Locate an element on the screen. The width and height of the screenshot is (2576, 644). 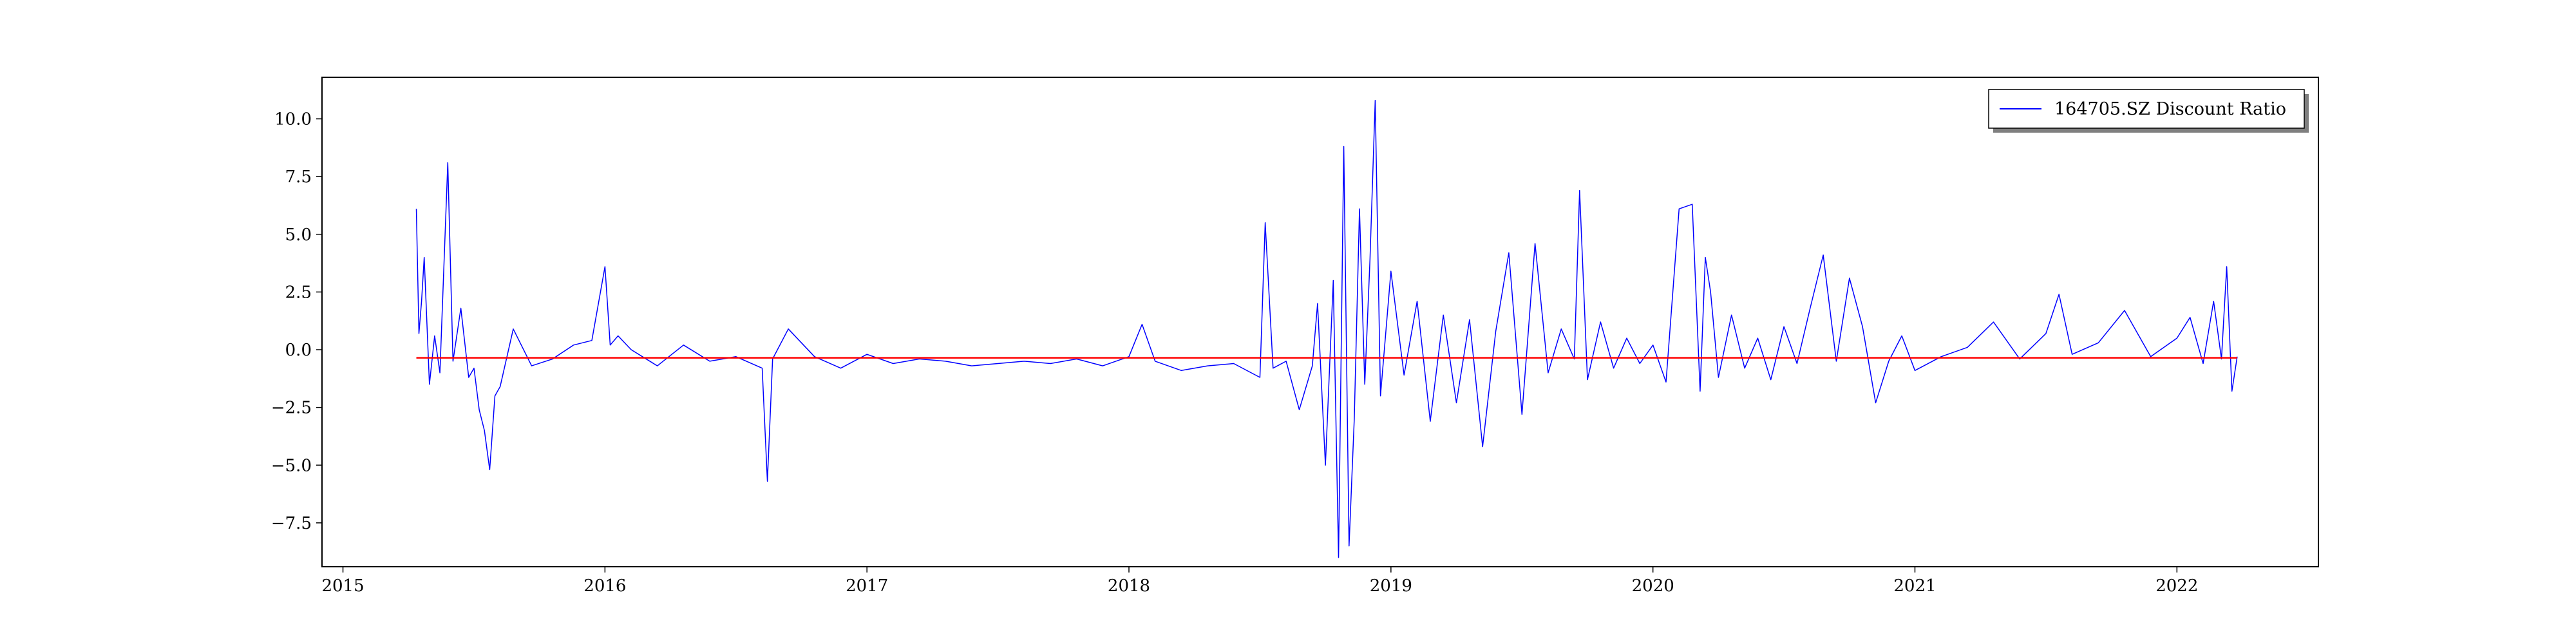
y-tick-label: −7.5 is located at coordinates (291, 523).